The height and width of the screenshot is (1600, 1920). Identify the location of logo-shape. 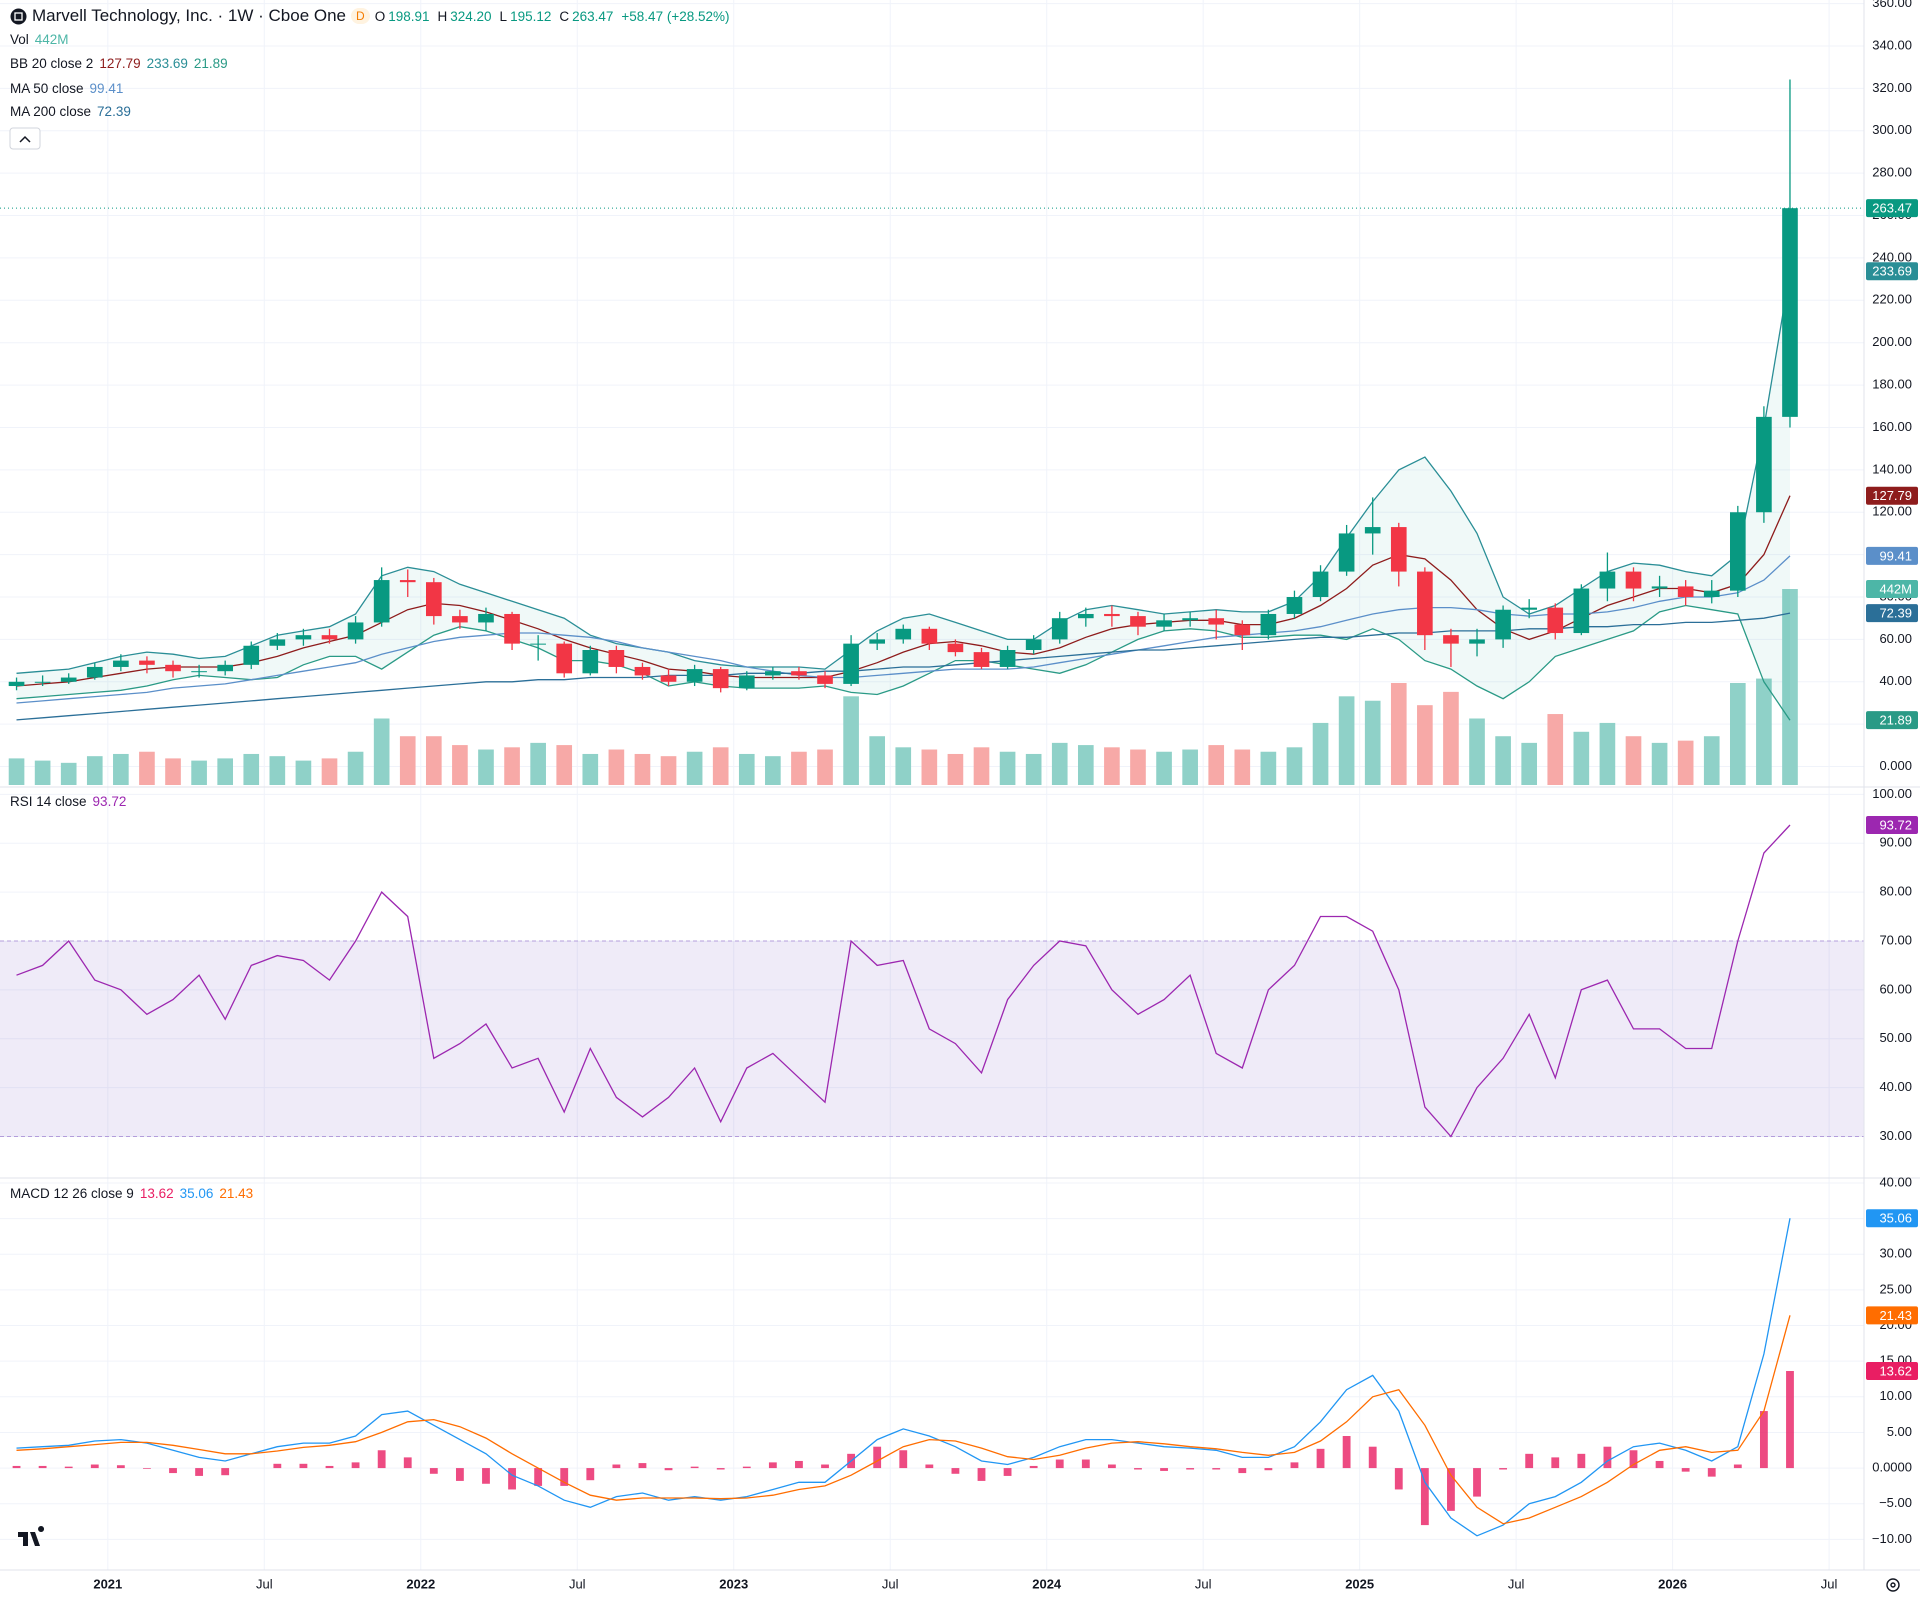
(31, 1536).